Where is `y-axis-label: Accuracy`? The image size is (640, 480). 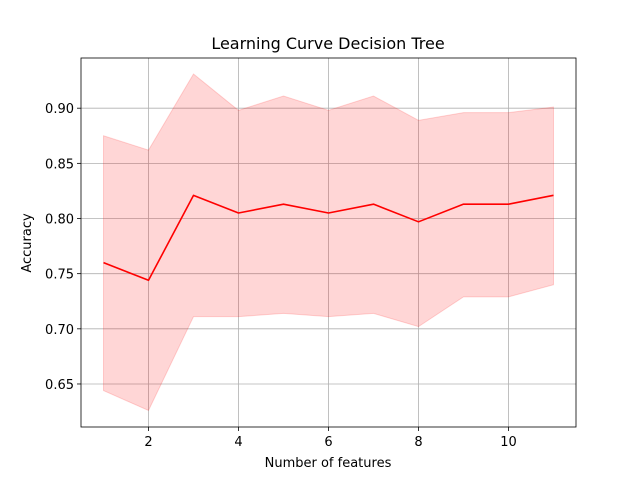
y-axis-label: Accuracy is located at coordinates (27, 243).